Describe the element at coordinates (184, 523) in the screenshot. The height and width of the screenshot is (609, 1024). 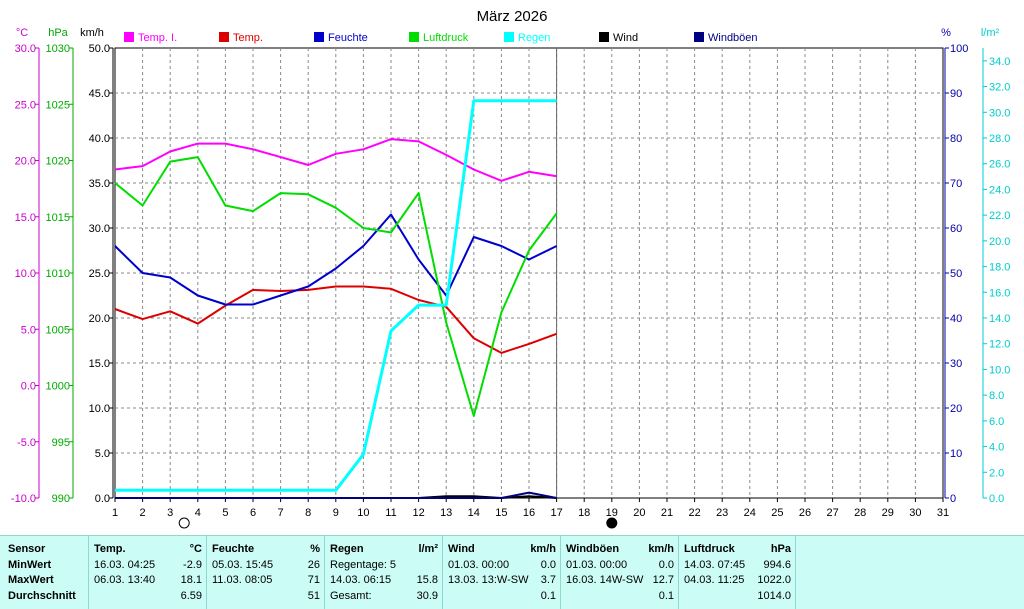
I see `full-moon-icon` at that location.